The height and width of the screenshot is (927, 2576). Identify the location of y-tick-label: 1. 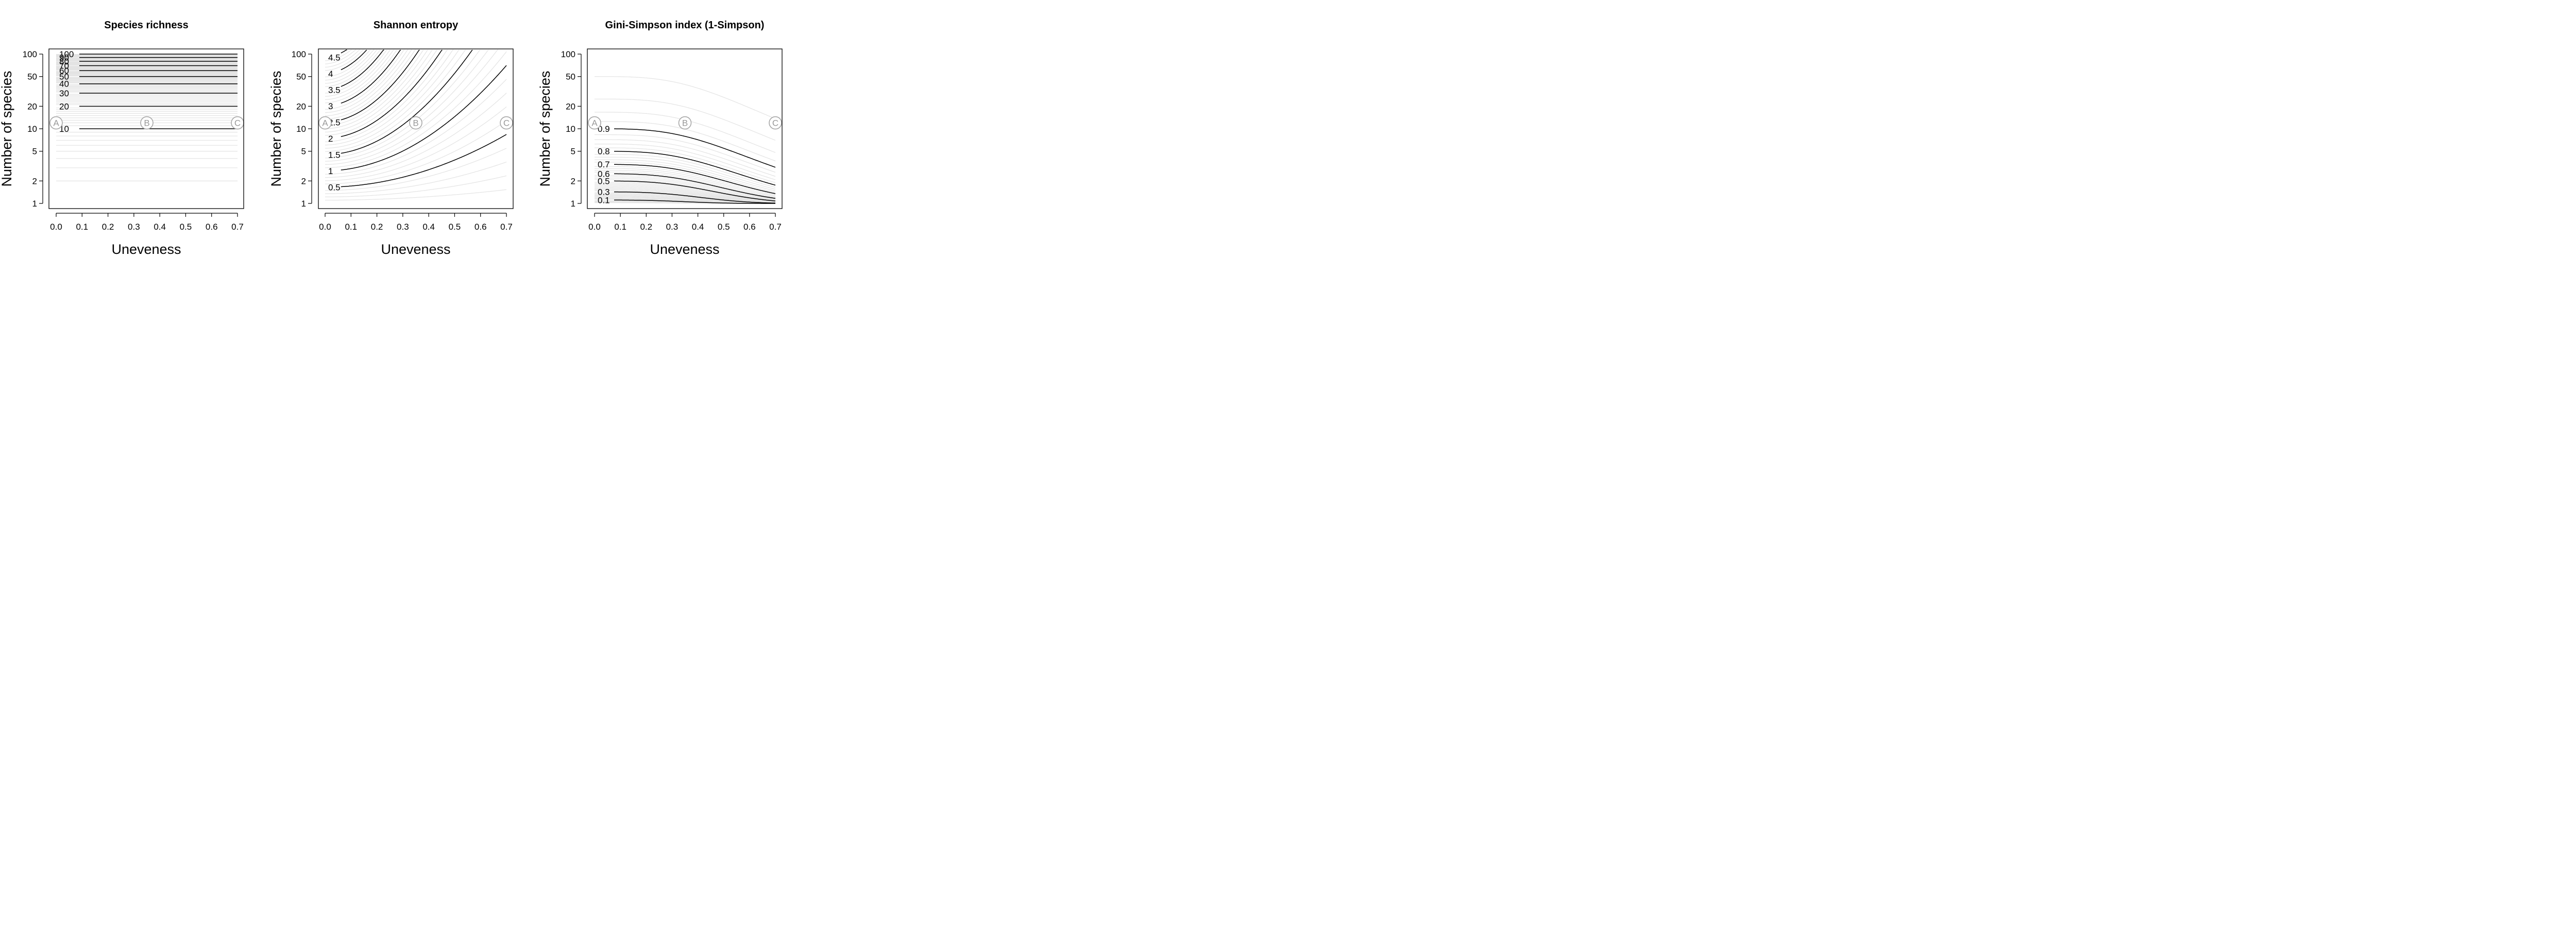
(573, 204).